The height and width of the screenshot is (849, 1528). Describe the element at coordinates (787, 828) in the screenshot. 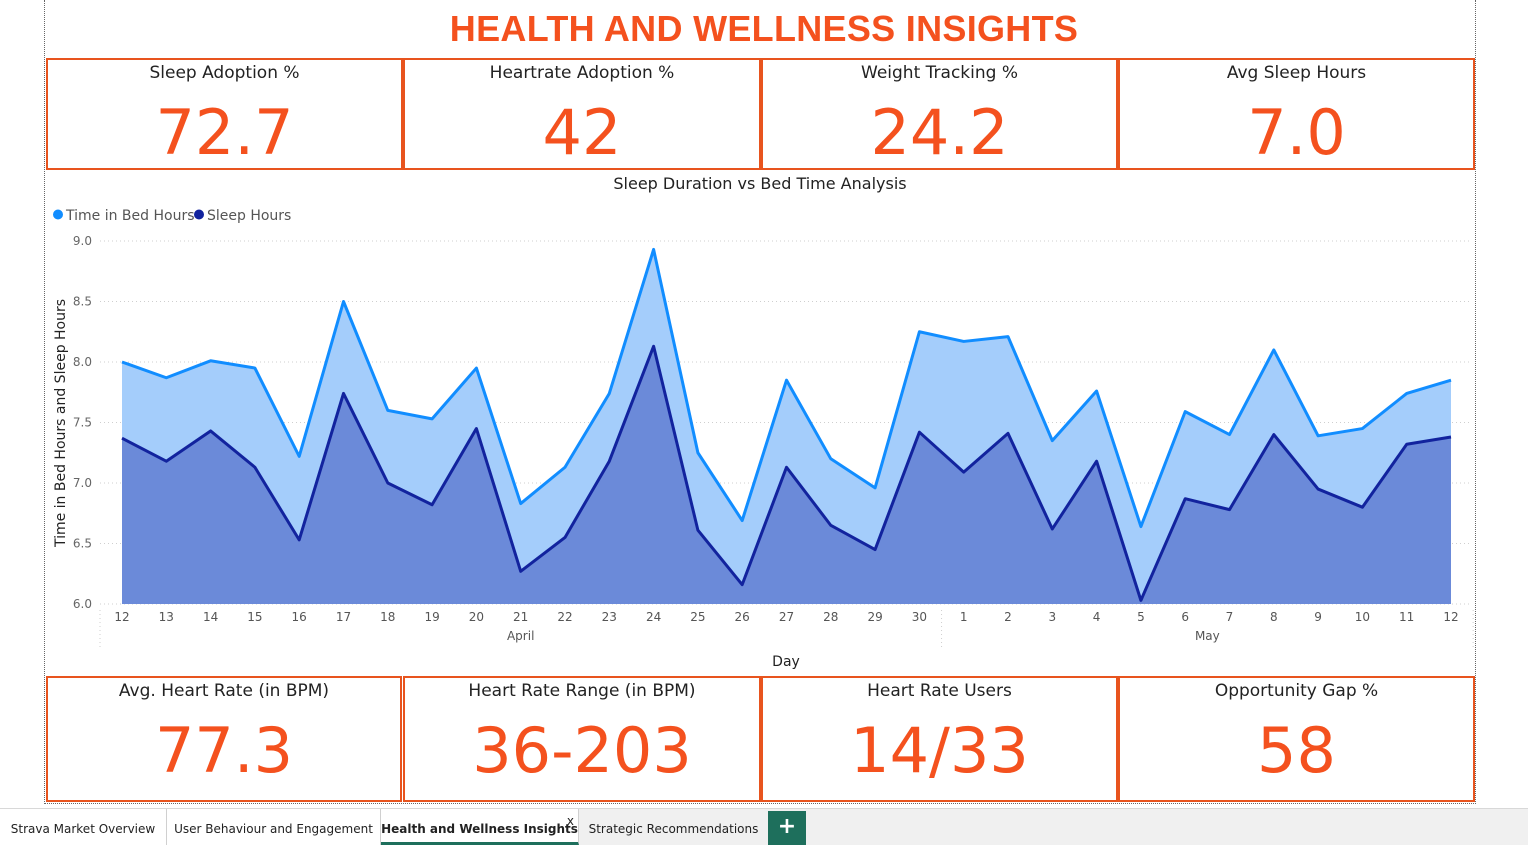

I see `add-page-button: +` at that location.